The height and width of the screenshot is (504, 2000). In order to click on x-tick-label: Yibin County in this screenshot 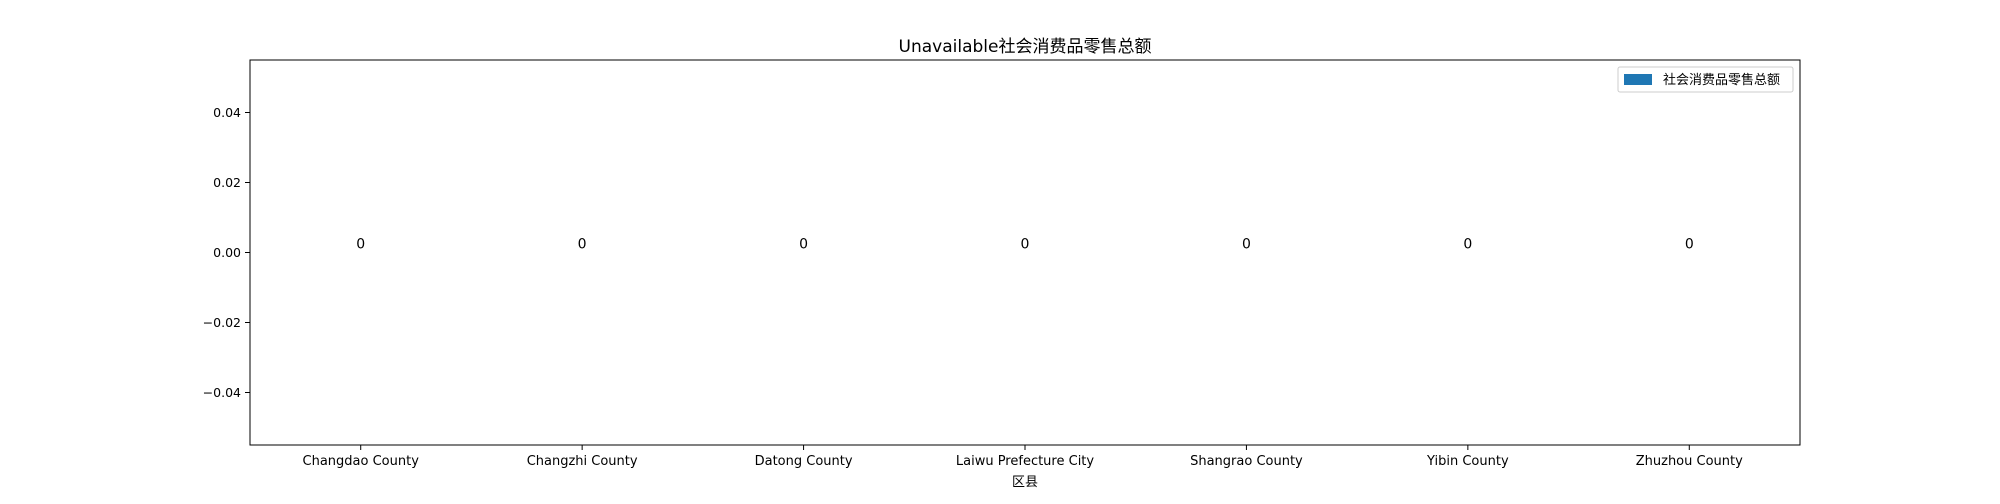, I will do `click(1467, 461)`.